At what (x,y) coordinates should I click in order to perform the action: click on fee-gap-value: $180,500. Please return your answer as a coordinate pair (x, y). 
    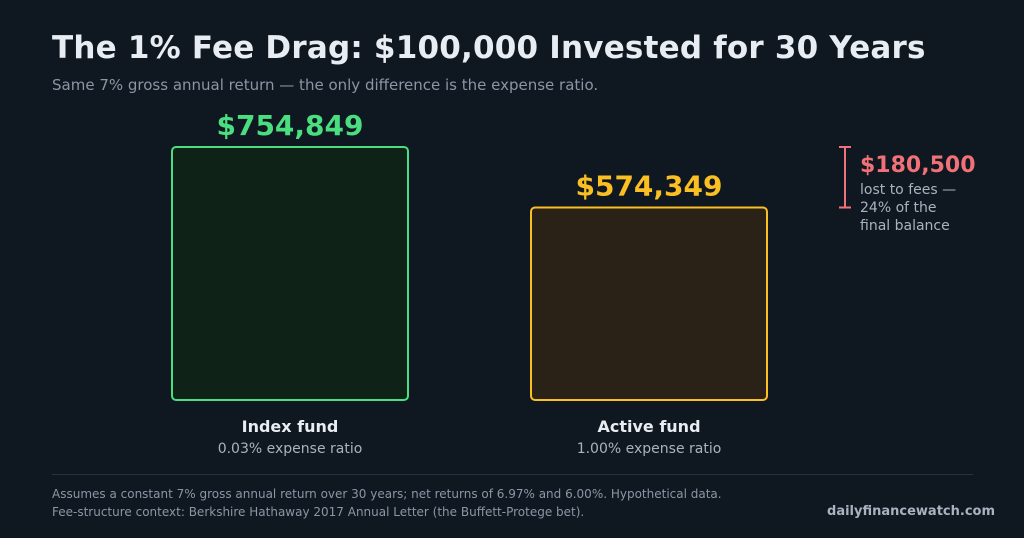
    Looking at the image, I should click on (918, 165).